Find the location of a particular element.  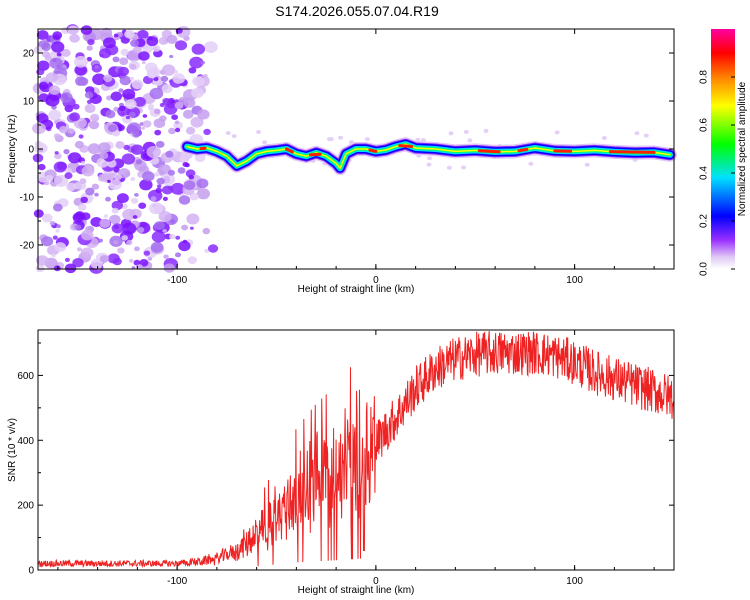

x-tick-label: -100 is located at coordinates (177, 280).